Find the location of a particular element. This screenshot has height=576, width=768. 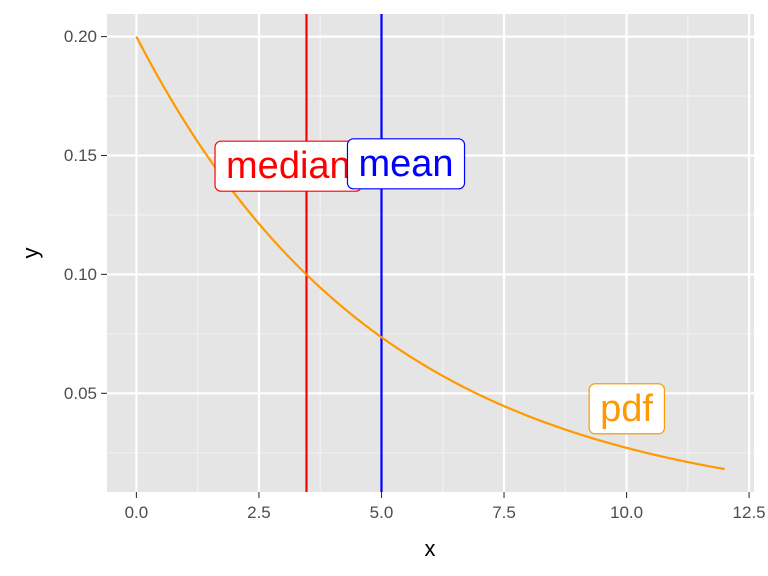

label-box-pdf is located at coordinates (627, 409).